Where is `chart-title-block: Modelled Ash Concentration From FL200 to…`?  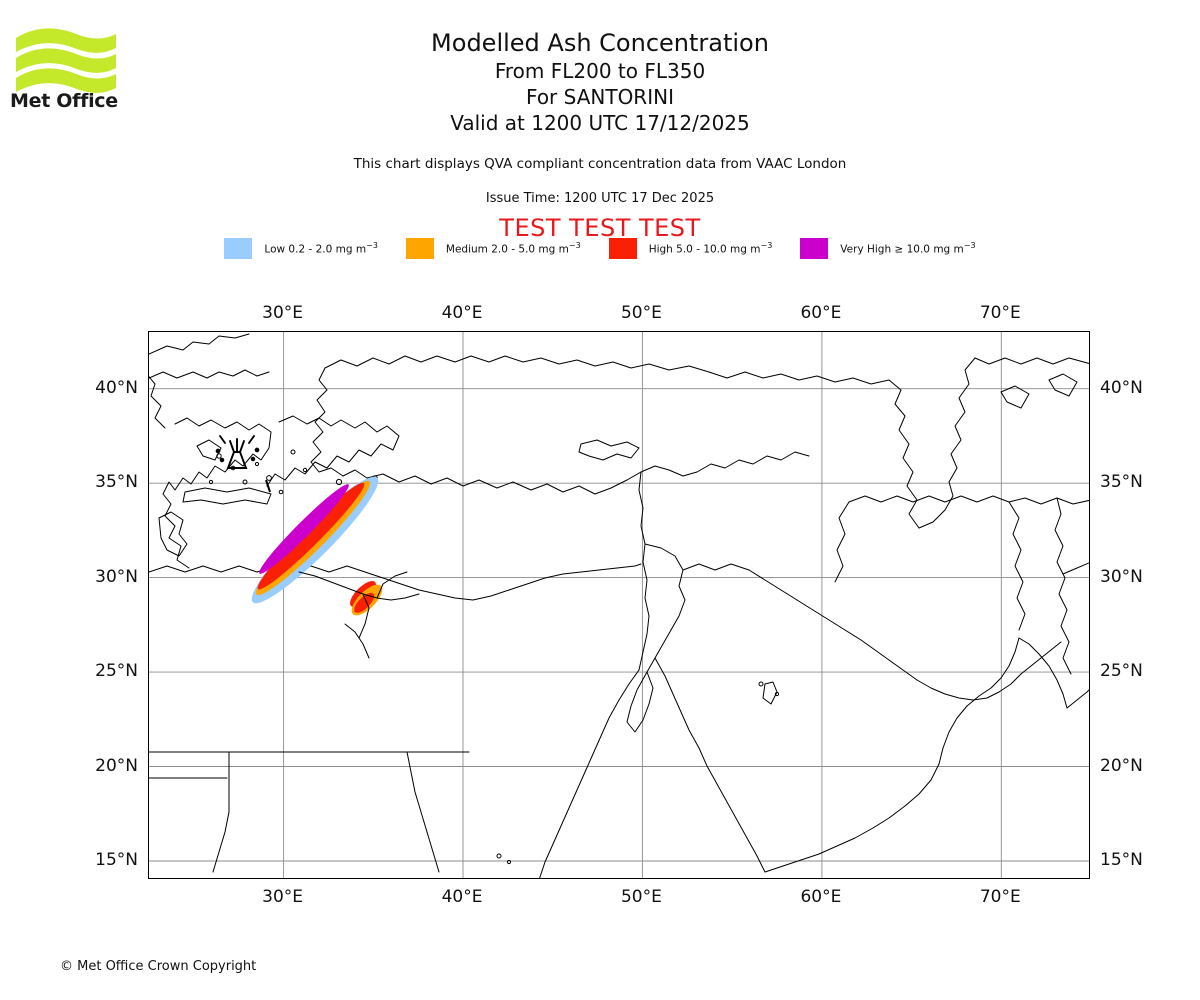
chart-title-block: Modelled Ash Concentration From FL200 to… is located at coordinates (600, 82).